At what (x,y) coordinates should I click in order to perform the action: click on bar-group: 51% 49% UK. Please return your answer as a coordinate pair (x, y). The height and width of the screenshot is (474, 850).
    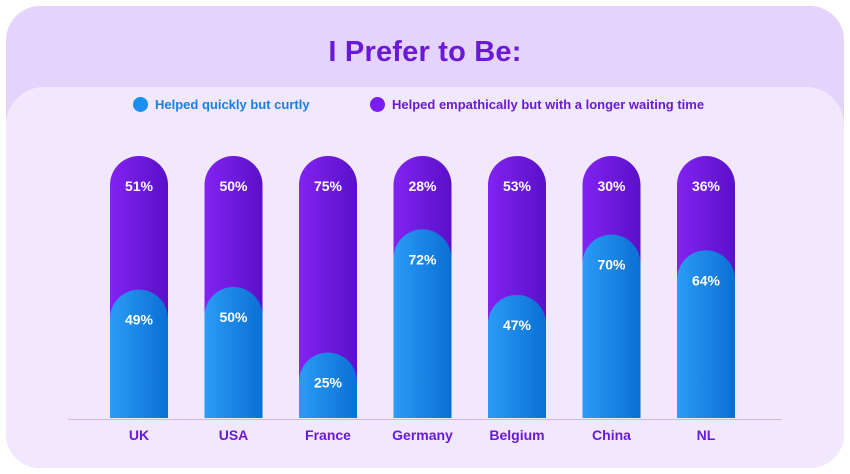
    Looking at the image, I should click on (139, 299).